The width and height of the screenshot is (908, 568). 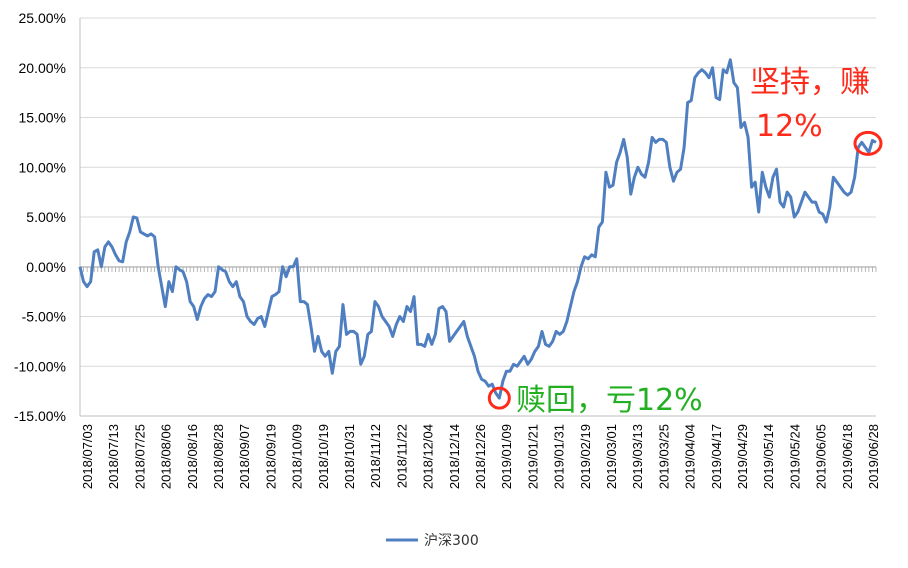 What do you see at coordinates (42, 68) in the screenshot?
I see `y-tick-label: 20.00%` at bounding box center [42, 68].